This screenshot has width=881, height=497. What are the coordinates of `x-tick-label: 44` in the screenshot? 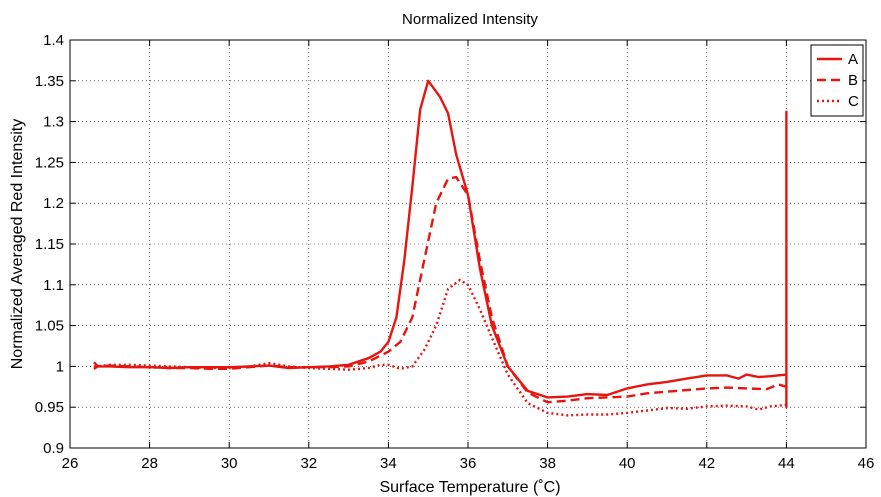 It's located at (786, 463).